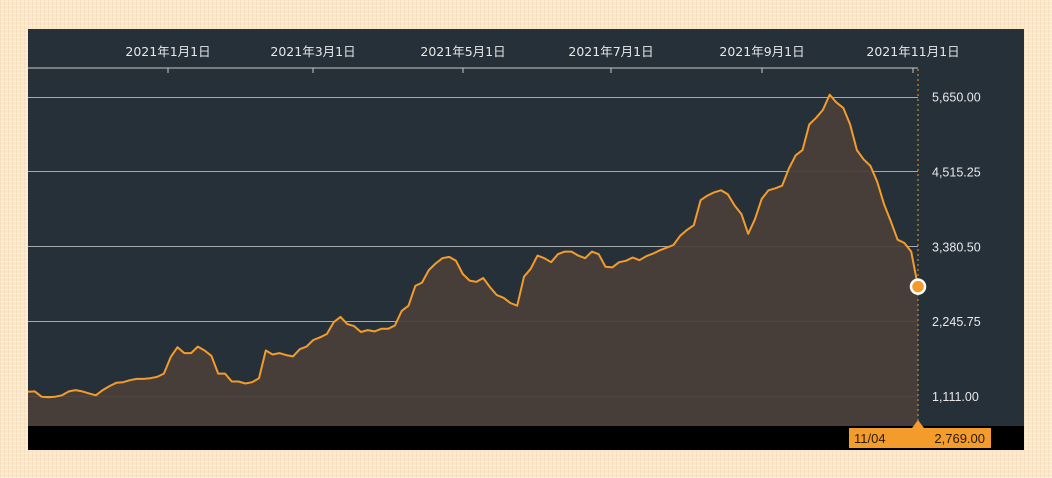 The width and height of the screenshot is (1052, 478). I want to click on x-tick-label: 2021年9月1日, so click(761, 51).